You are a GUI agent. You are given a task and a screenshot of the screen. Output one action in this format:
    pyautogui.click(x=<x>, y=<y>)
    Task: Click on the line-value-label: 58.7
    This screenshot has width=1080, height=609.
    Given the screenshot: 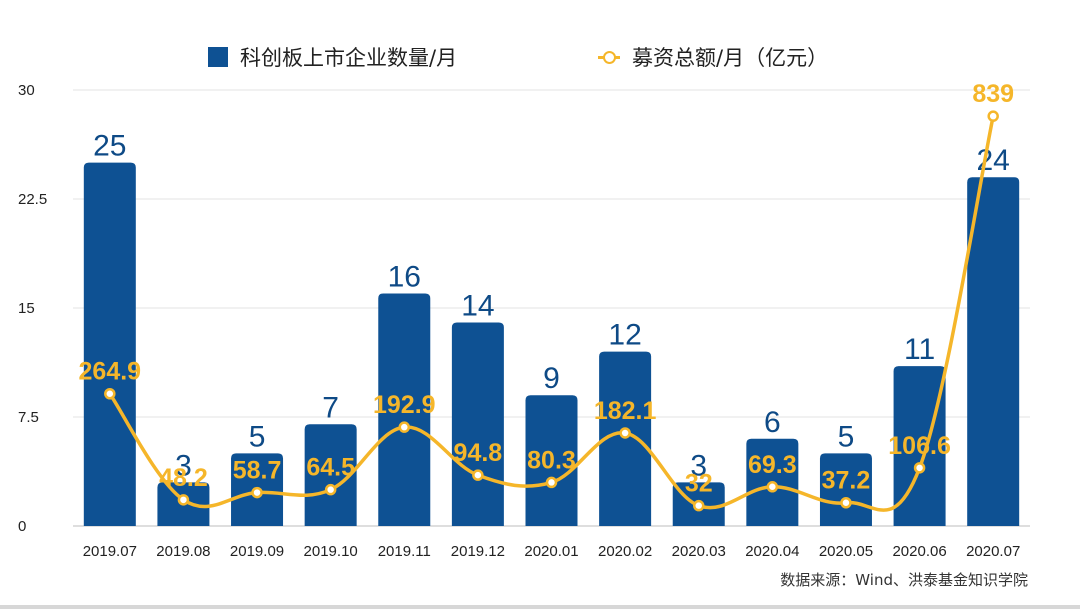 What is the action you would take?
    pyautogui.click(x=257, y=471)
    